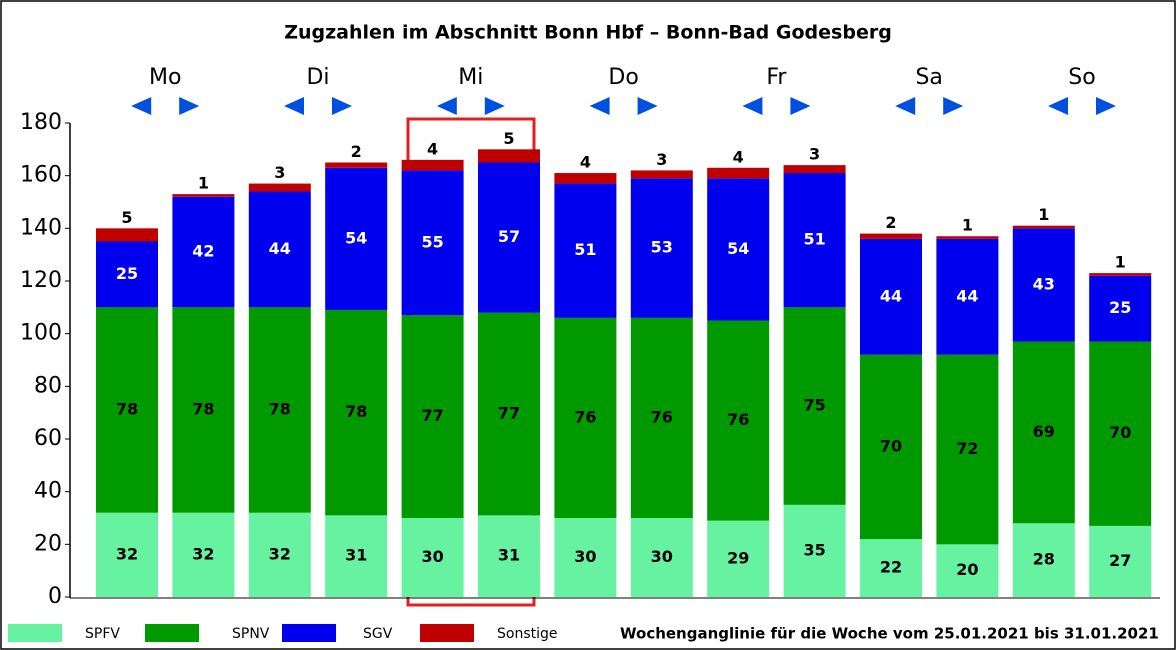  Describe the element at coordinates (41, 227) in the screenshot. I see `y-tick-label: 140` at that location.